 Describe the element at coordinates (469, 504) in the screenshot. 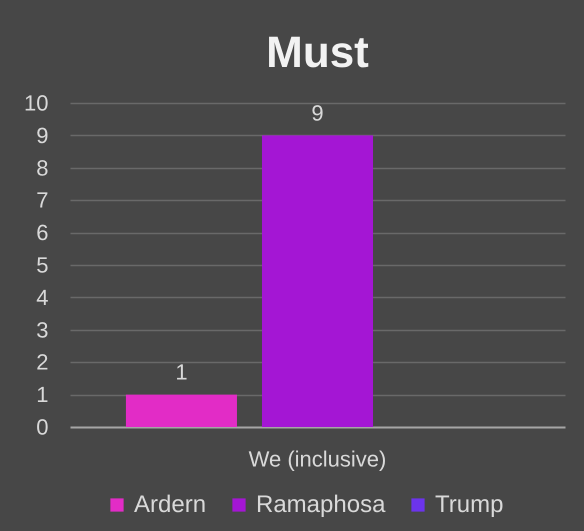

I see `legend-label: Trump` at that location.